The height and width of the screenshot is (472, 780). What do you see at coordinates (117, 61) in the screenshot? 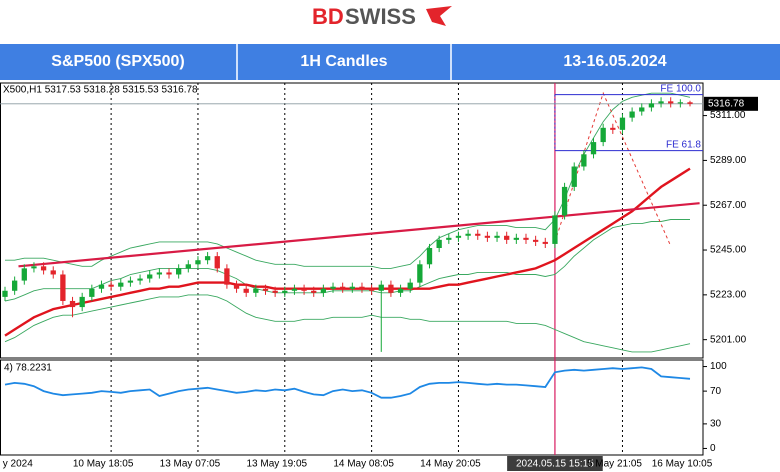
I see `header-cell: S&P500 (SPX500)` at bounding box center [117, 61].